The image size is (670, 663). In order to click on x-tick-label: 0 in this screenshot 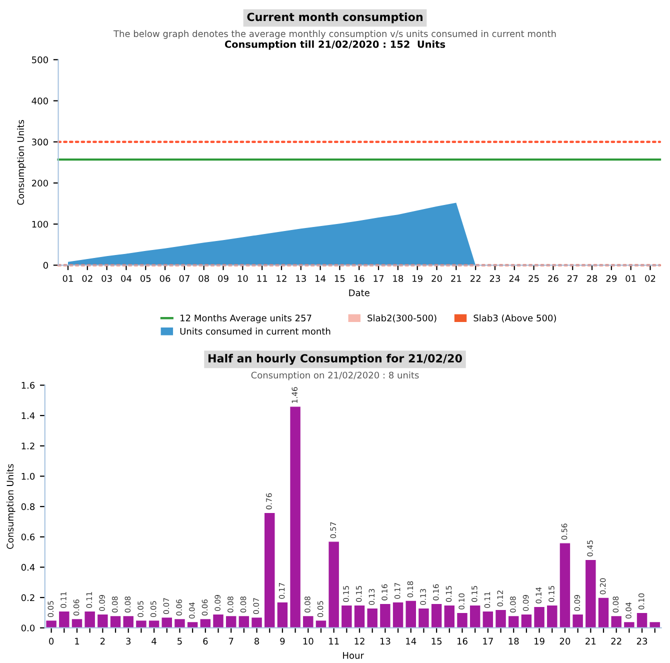, I will do `click(51, 641)`.